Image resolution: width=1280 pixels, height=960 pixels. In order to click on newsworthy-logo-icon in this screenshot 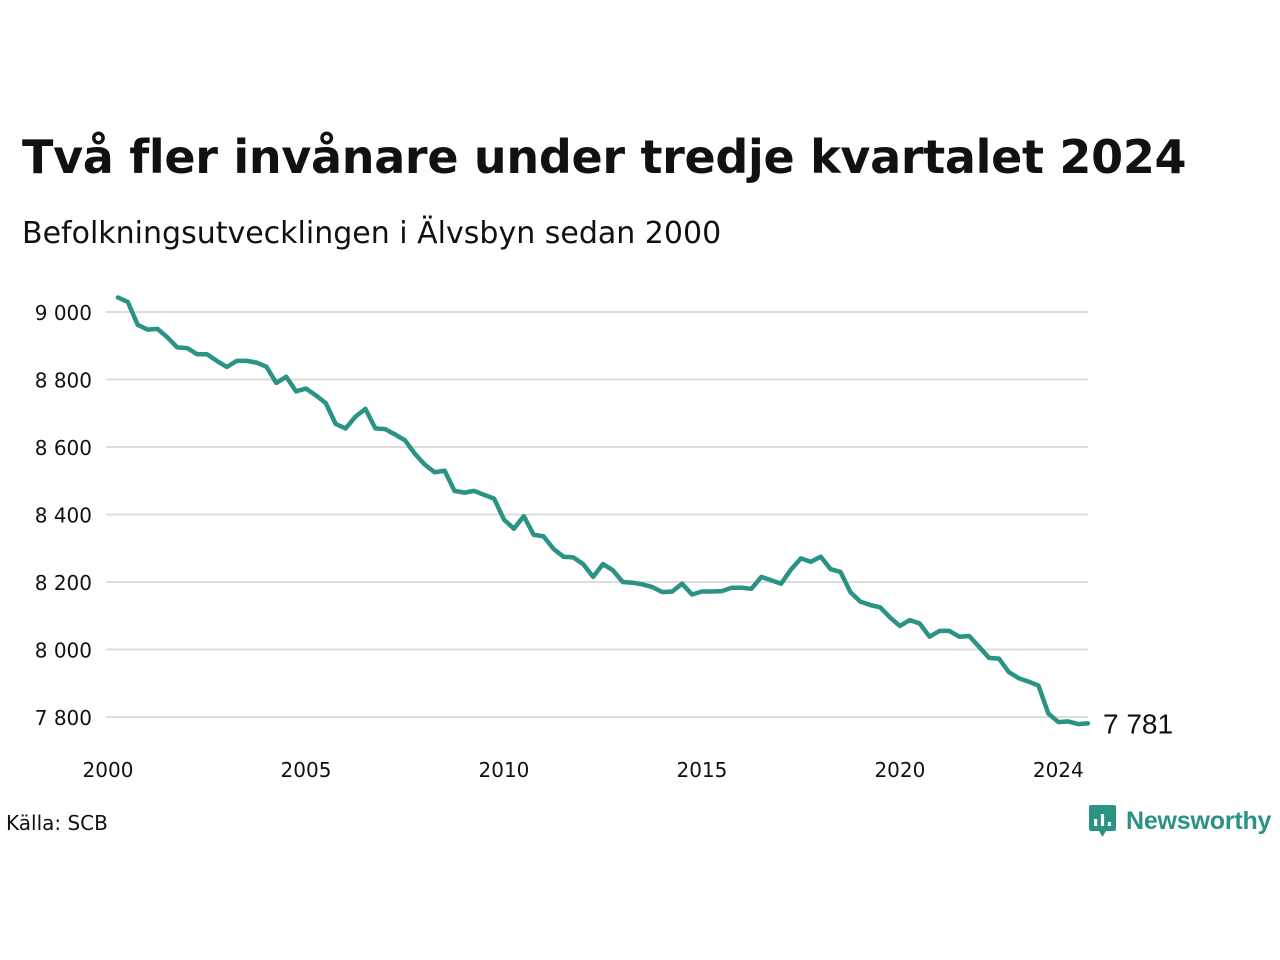, I will do `click(1102, 821)`.